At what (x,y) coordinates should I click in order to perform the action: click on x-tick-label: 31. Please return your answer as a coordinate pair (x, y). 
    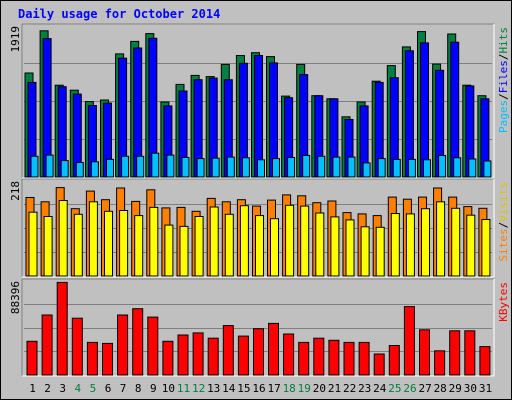
    Looking at the image, I should click on (485, 388).